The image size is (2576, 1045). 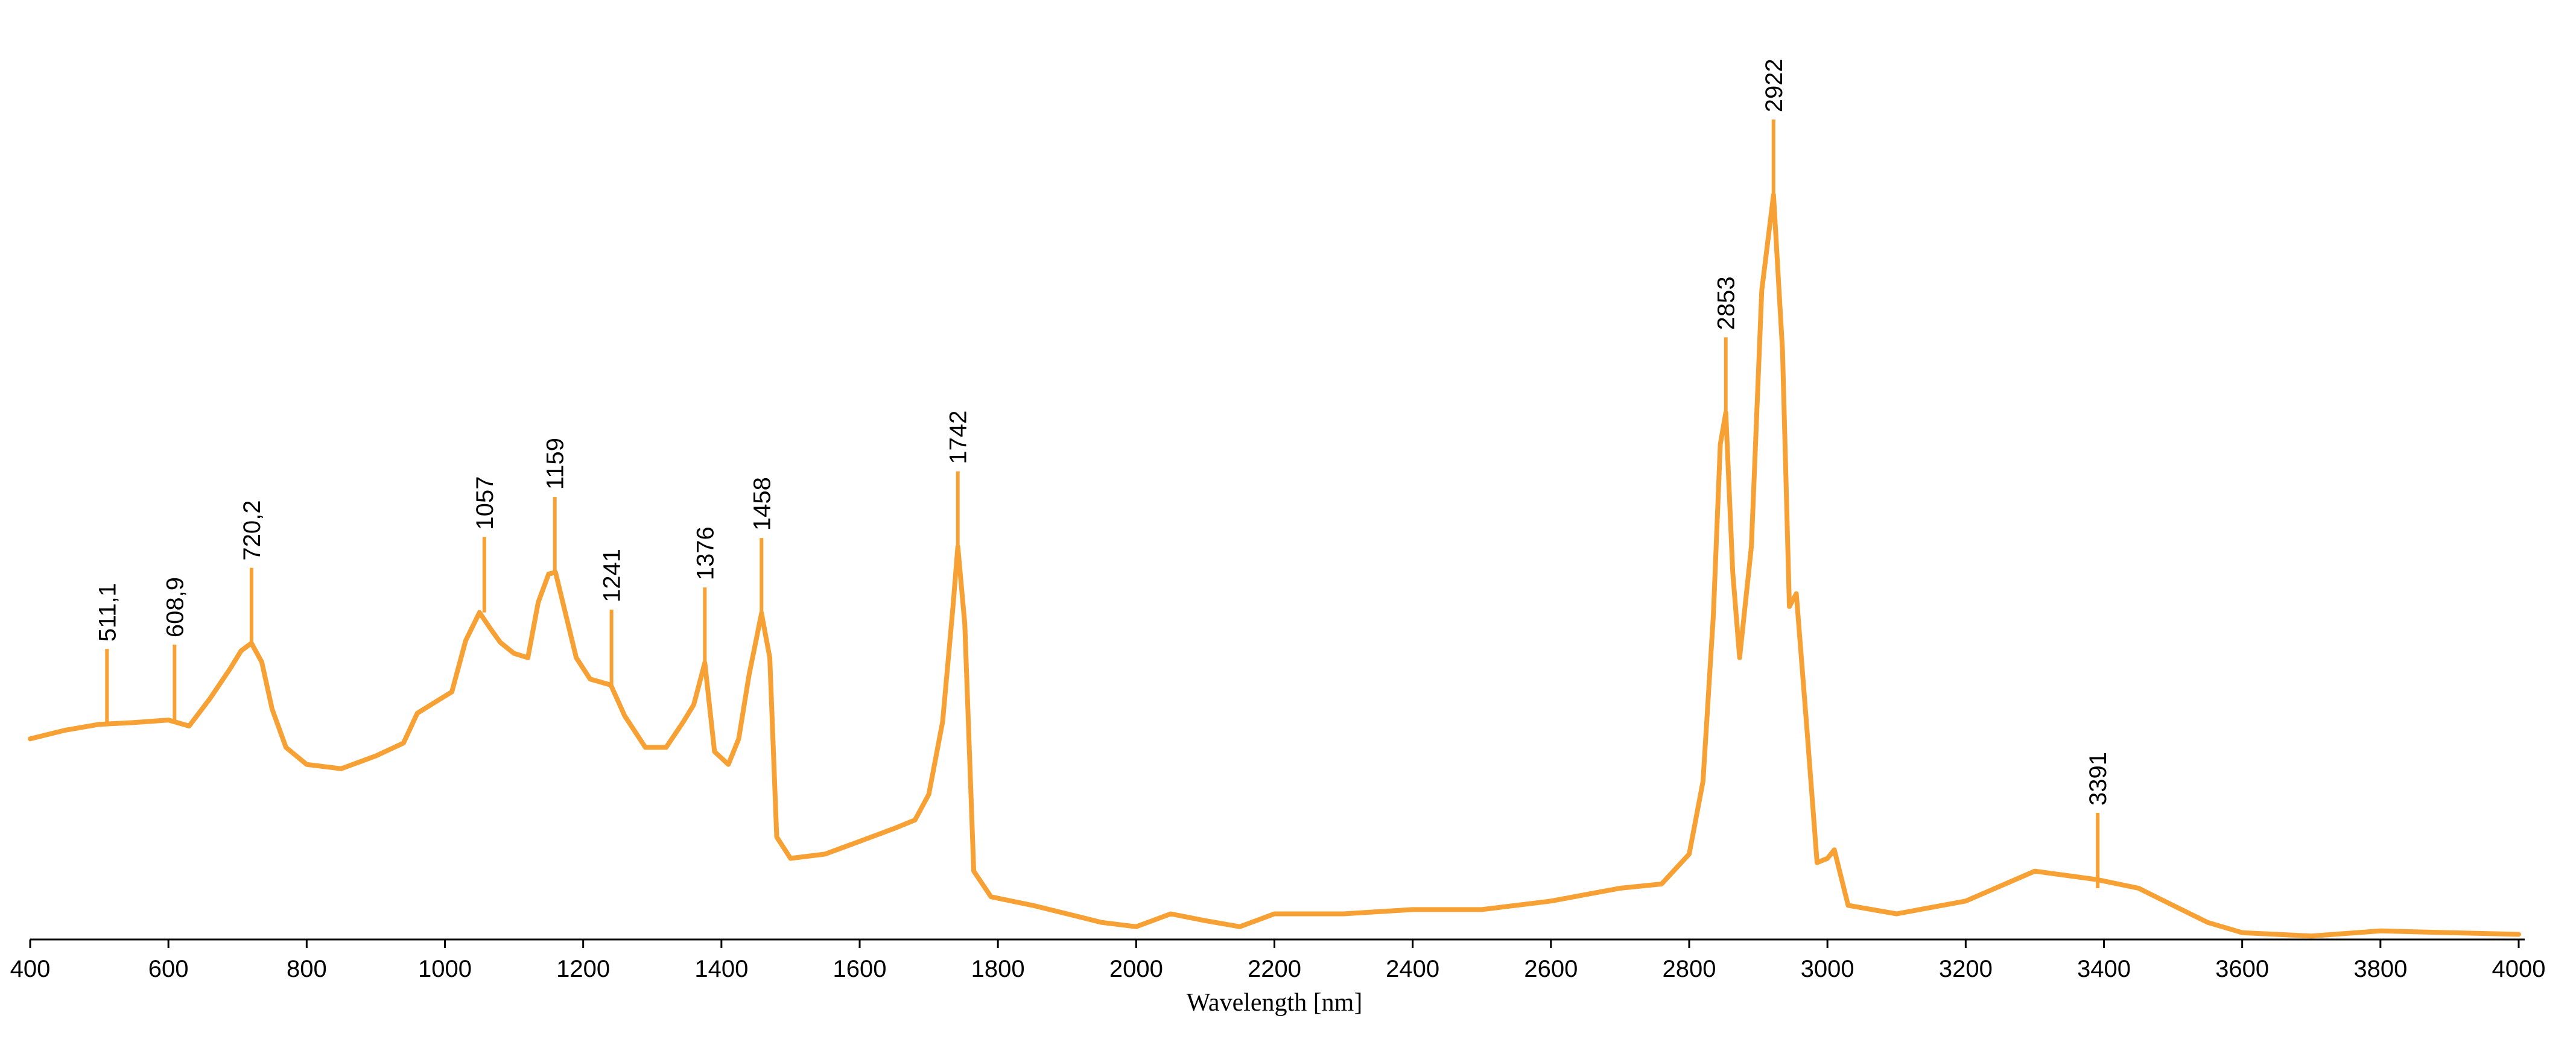 I want to click on x-tick-label: 3400, so click(x=2104, y=969).